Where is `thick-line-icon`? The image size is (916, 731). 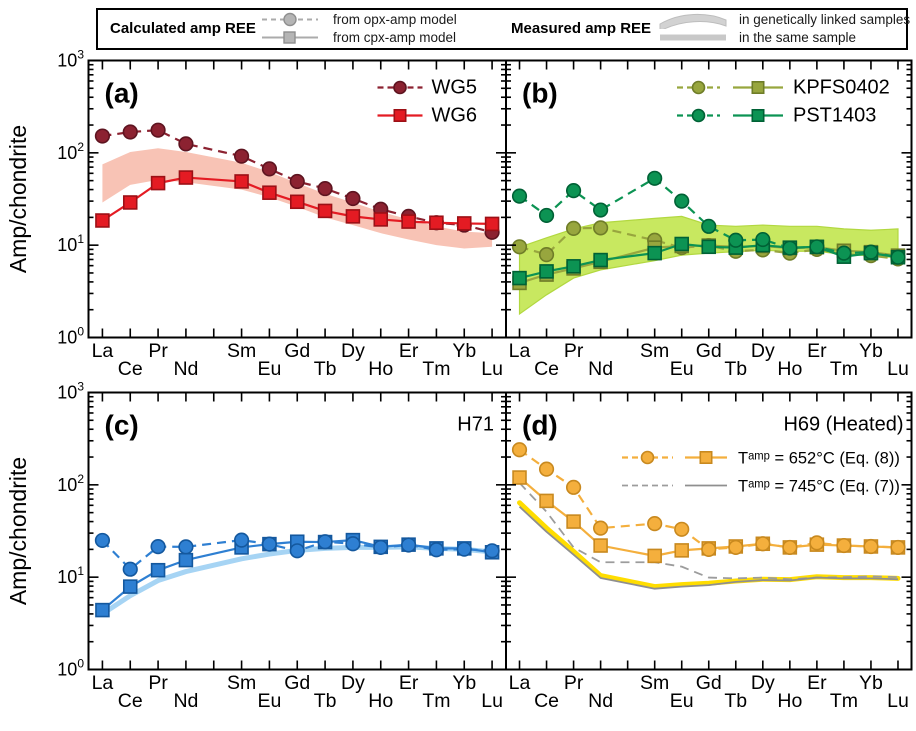
thick-line-icon is located at coordinates (693, 37).